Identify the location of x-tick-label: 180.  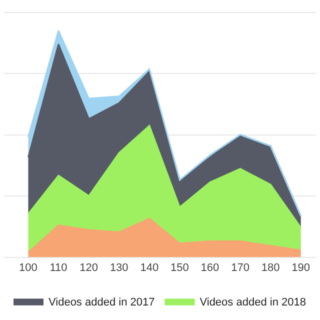
(270, 268).